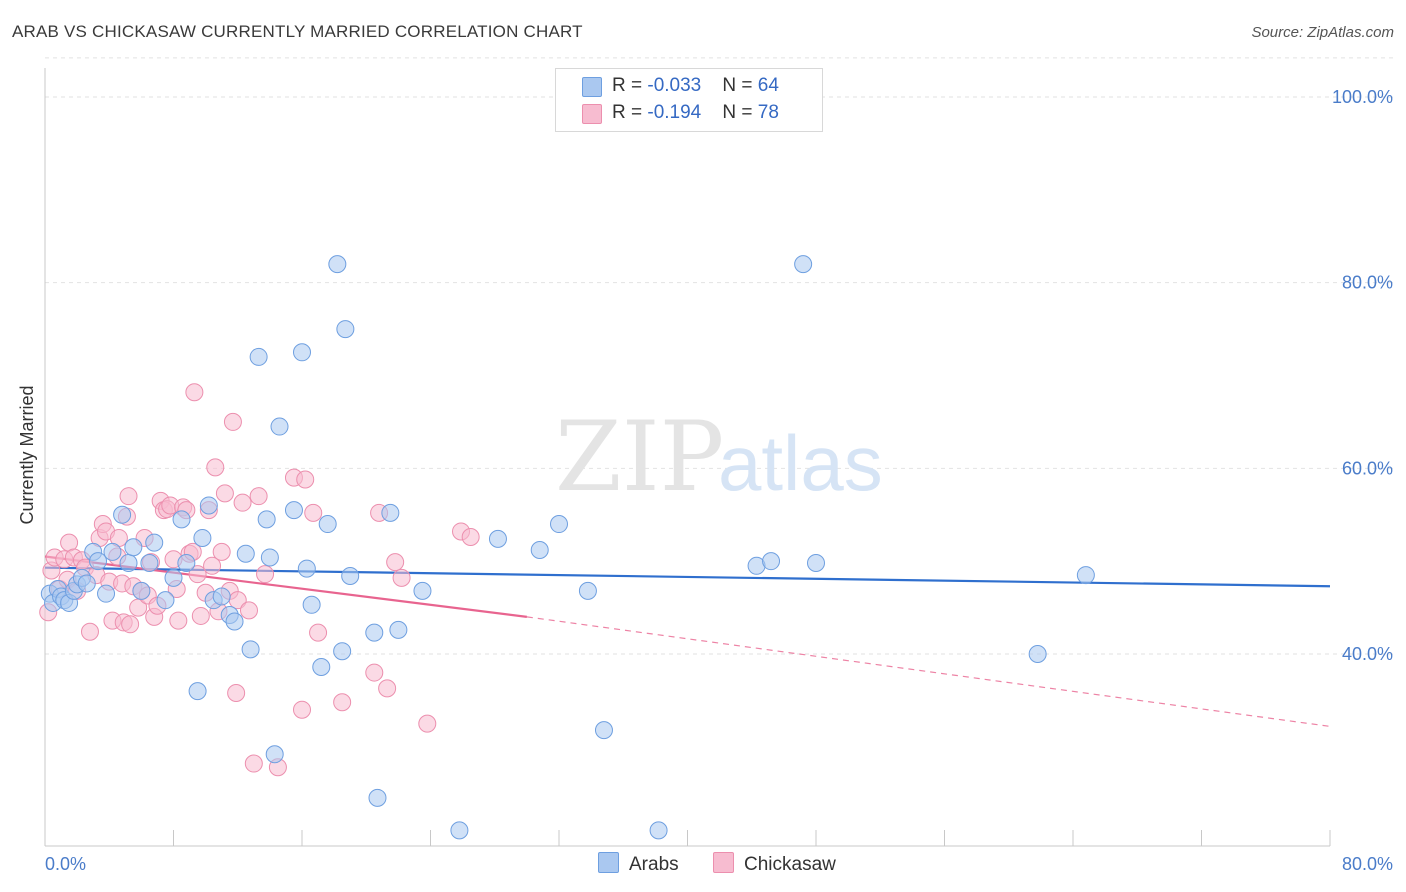 The width and height of the screenshot is (1406, 892). Describe the element at coordinates (687, 577) in the screenshot. I see `arabs-trend-line` at that location.